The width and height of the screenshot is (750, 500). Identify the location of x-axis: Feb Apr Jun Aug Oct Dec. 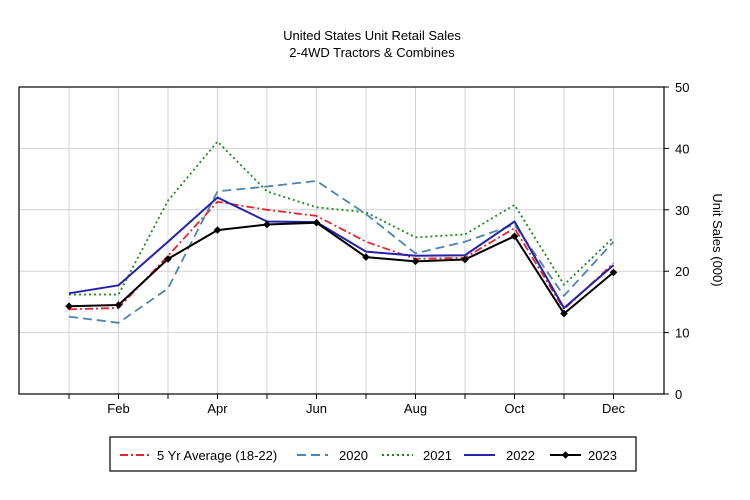
(347, 405).